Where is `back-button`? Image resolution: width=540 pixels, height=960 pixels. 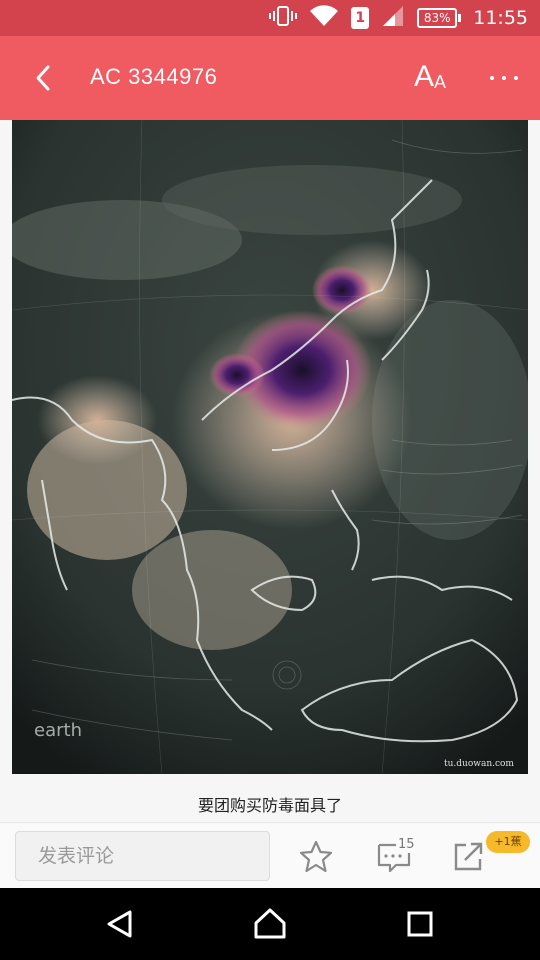
back-button is located at coordinates (44, 78).